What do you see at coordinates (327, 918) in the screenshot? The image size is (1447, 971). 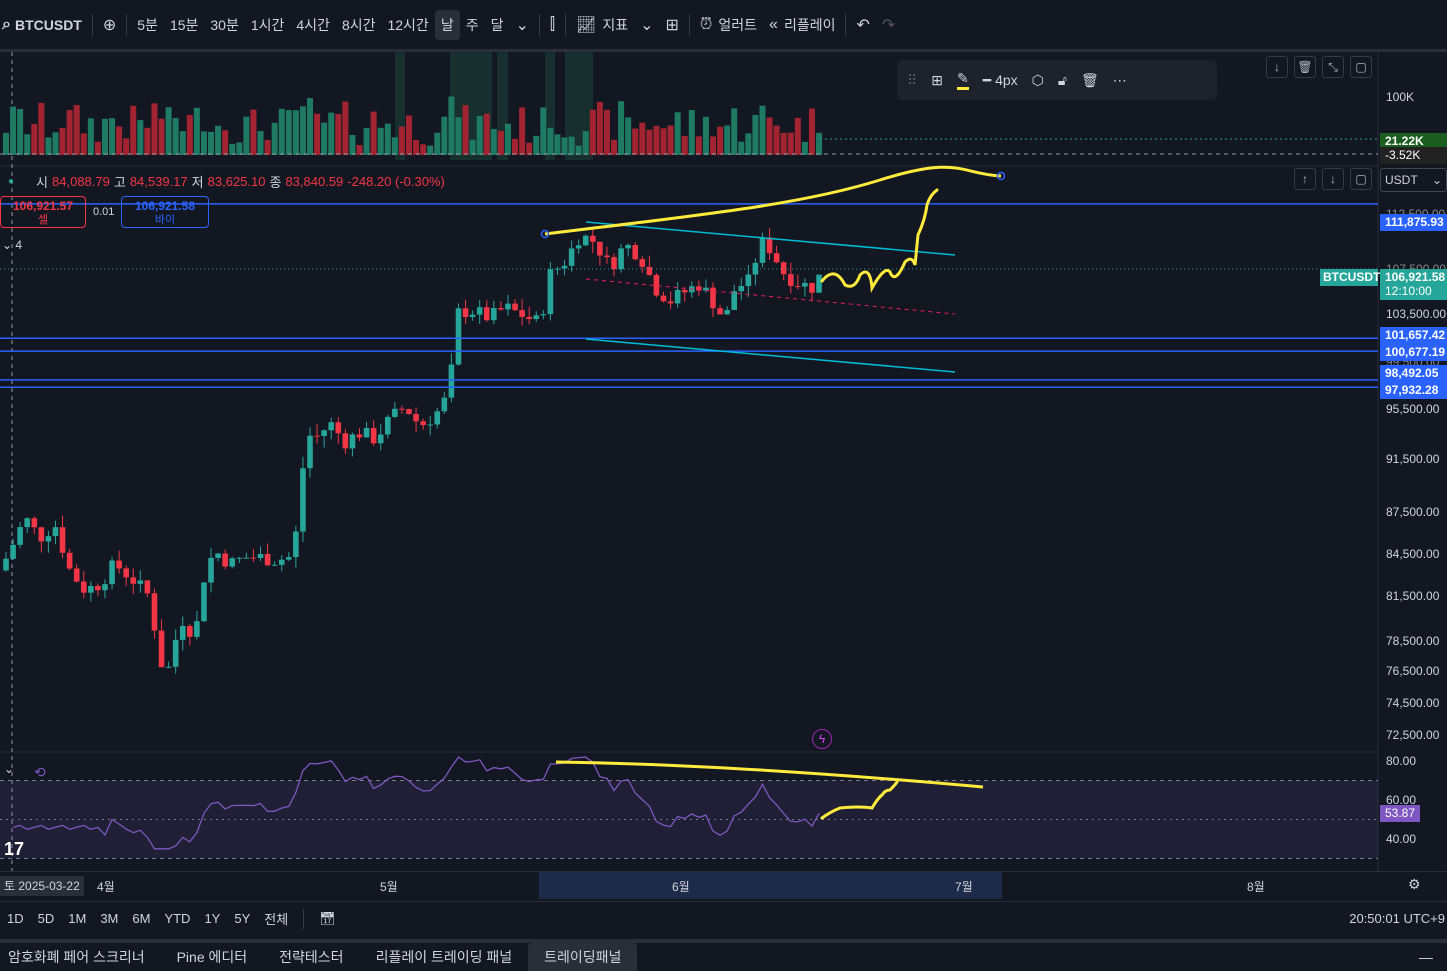 I see `goto-date-icon: 📅︎` at bounding box center [327, 918].